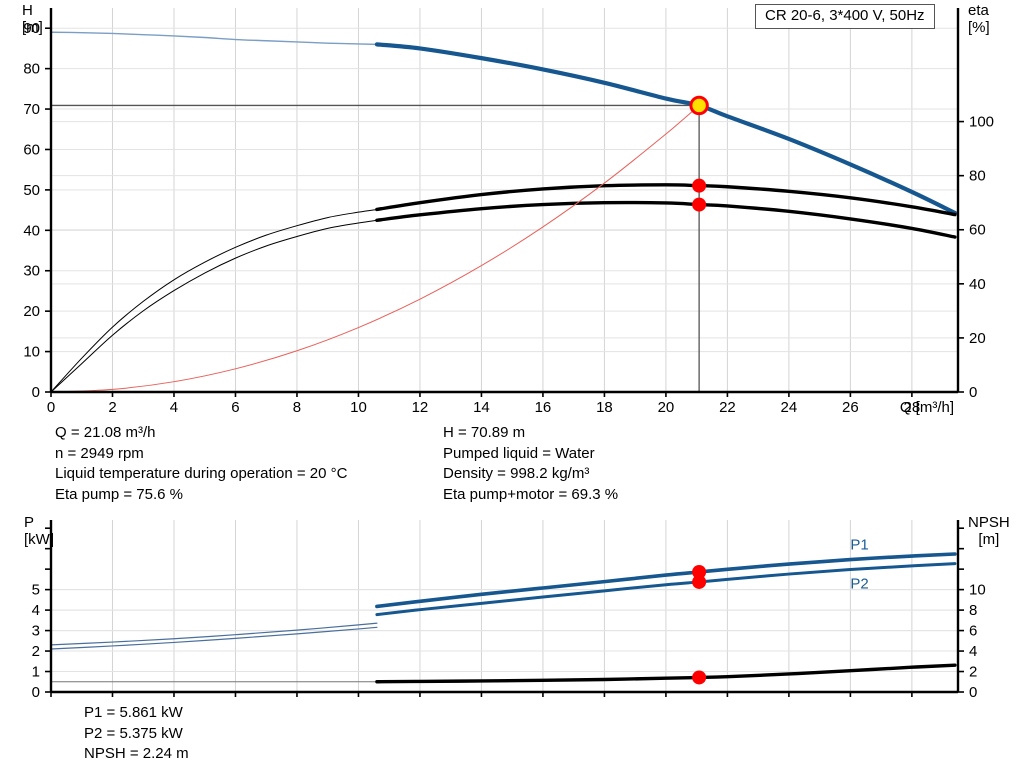  I want to click on curve-label: P1, so click(859, 545).